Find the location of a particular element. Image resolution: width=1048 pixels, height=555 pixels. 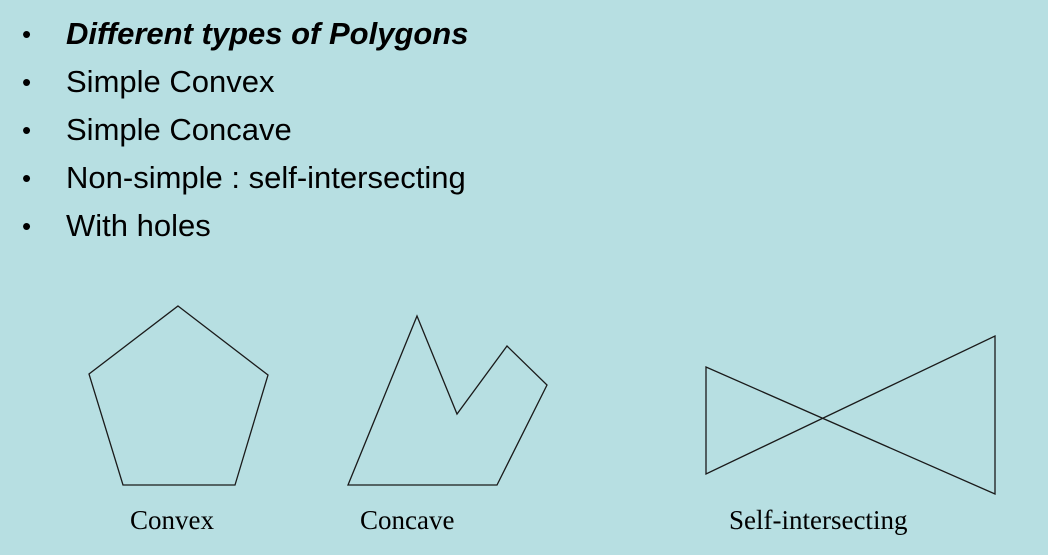

concave-caption: Concave is located at coordinates (407, 520).